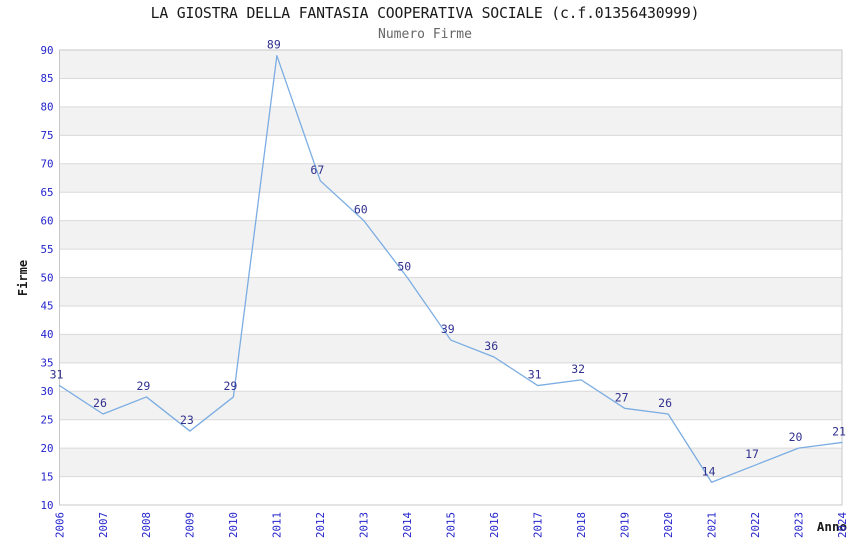 The width and height of the screenshot is (850, 550). I want to click on y-tick-label: 10, so click(46, 505).